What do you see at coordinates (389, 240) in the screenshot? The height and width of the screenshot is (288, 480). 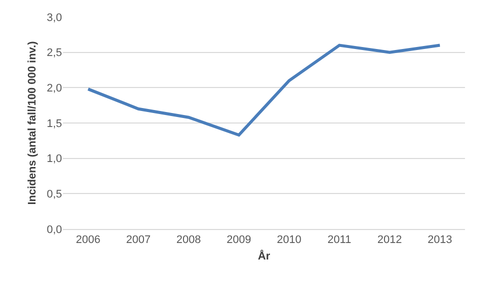 I see `x-tick-label: 2012` at bounding box center [389, 240].